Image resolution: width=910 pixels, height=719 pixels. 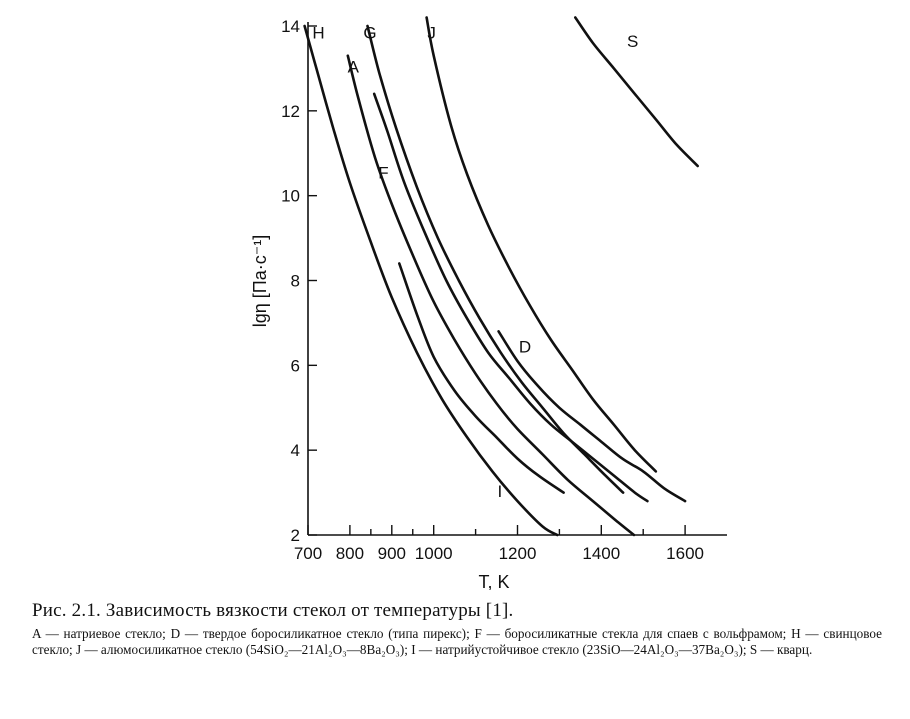 I want to click on curve-label-D: D, so click(x=525, y=347).